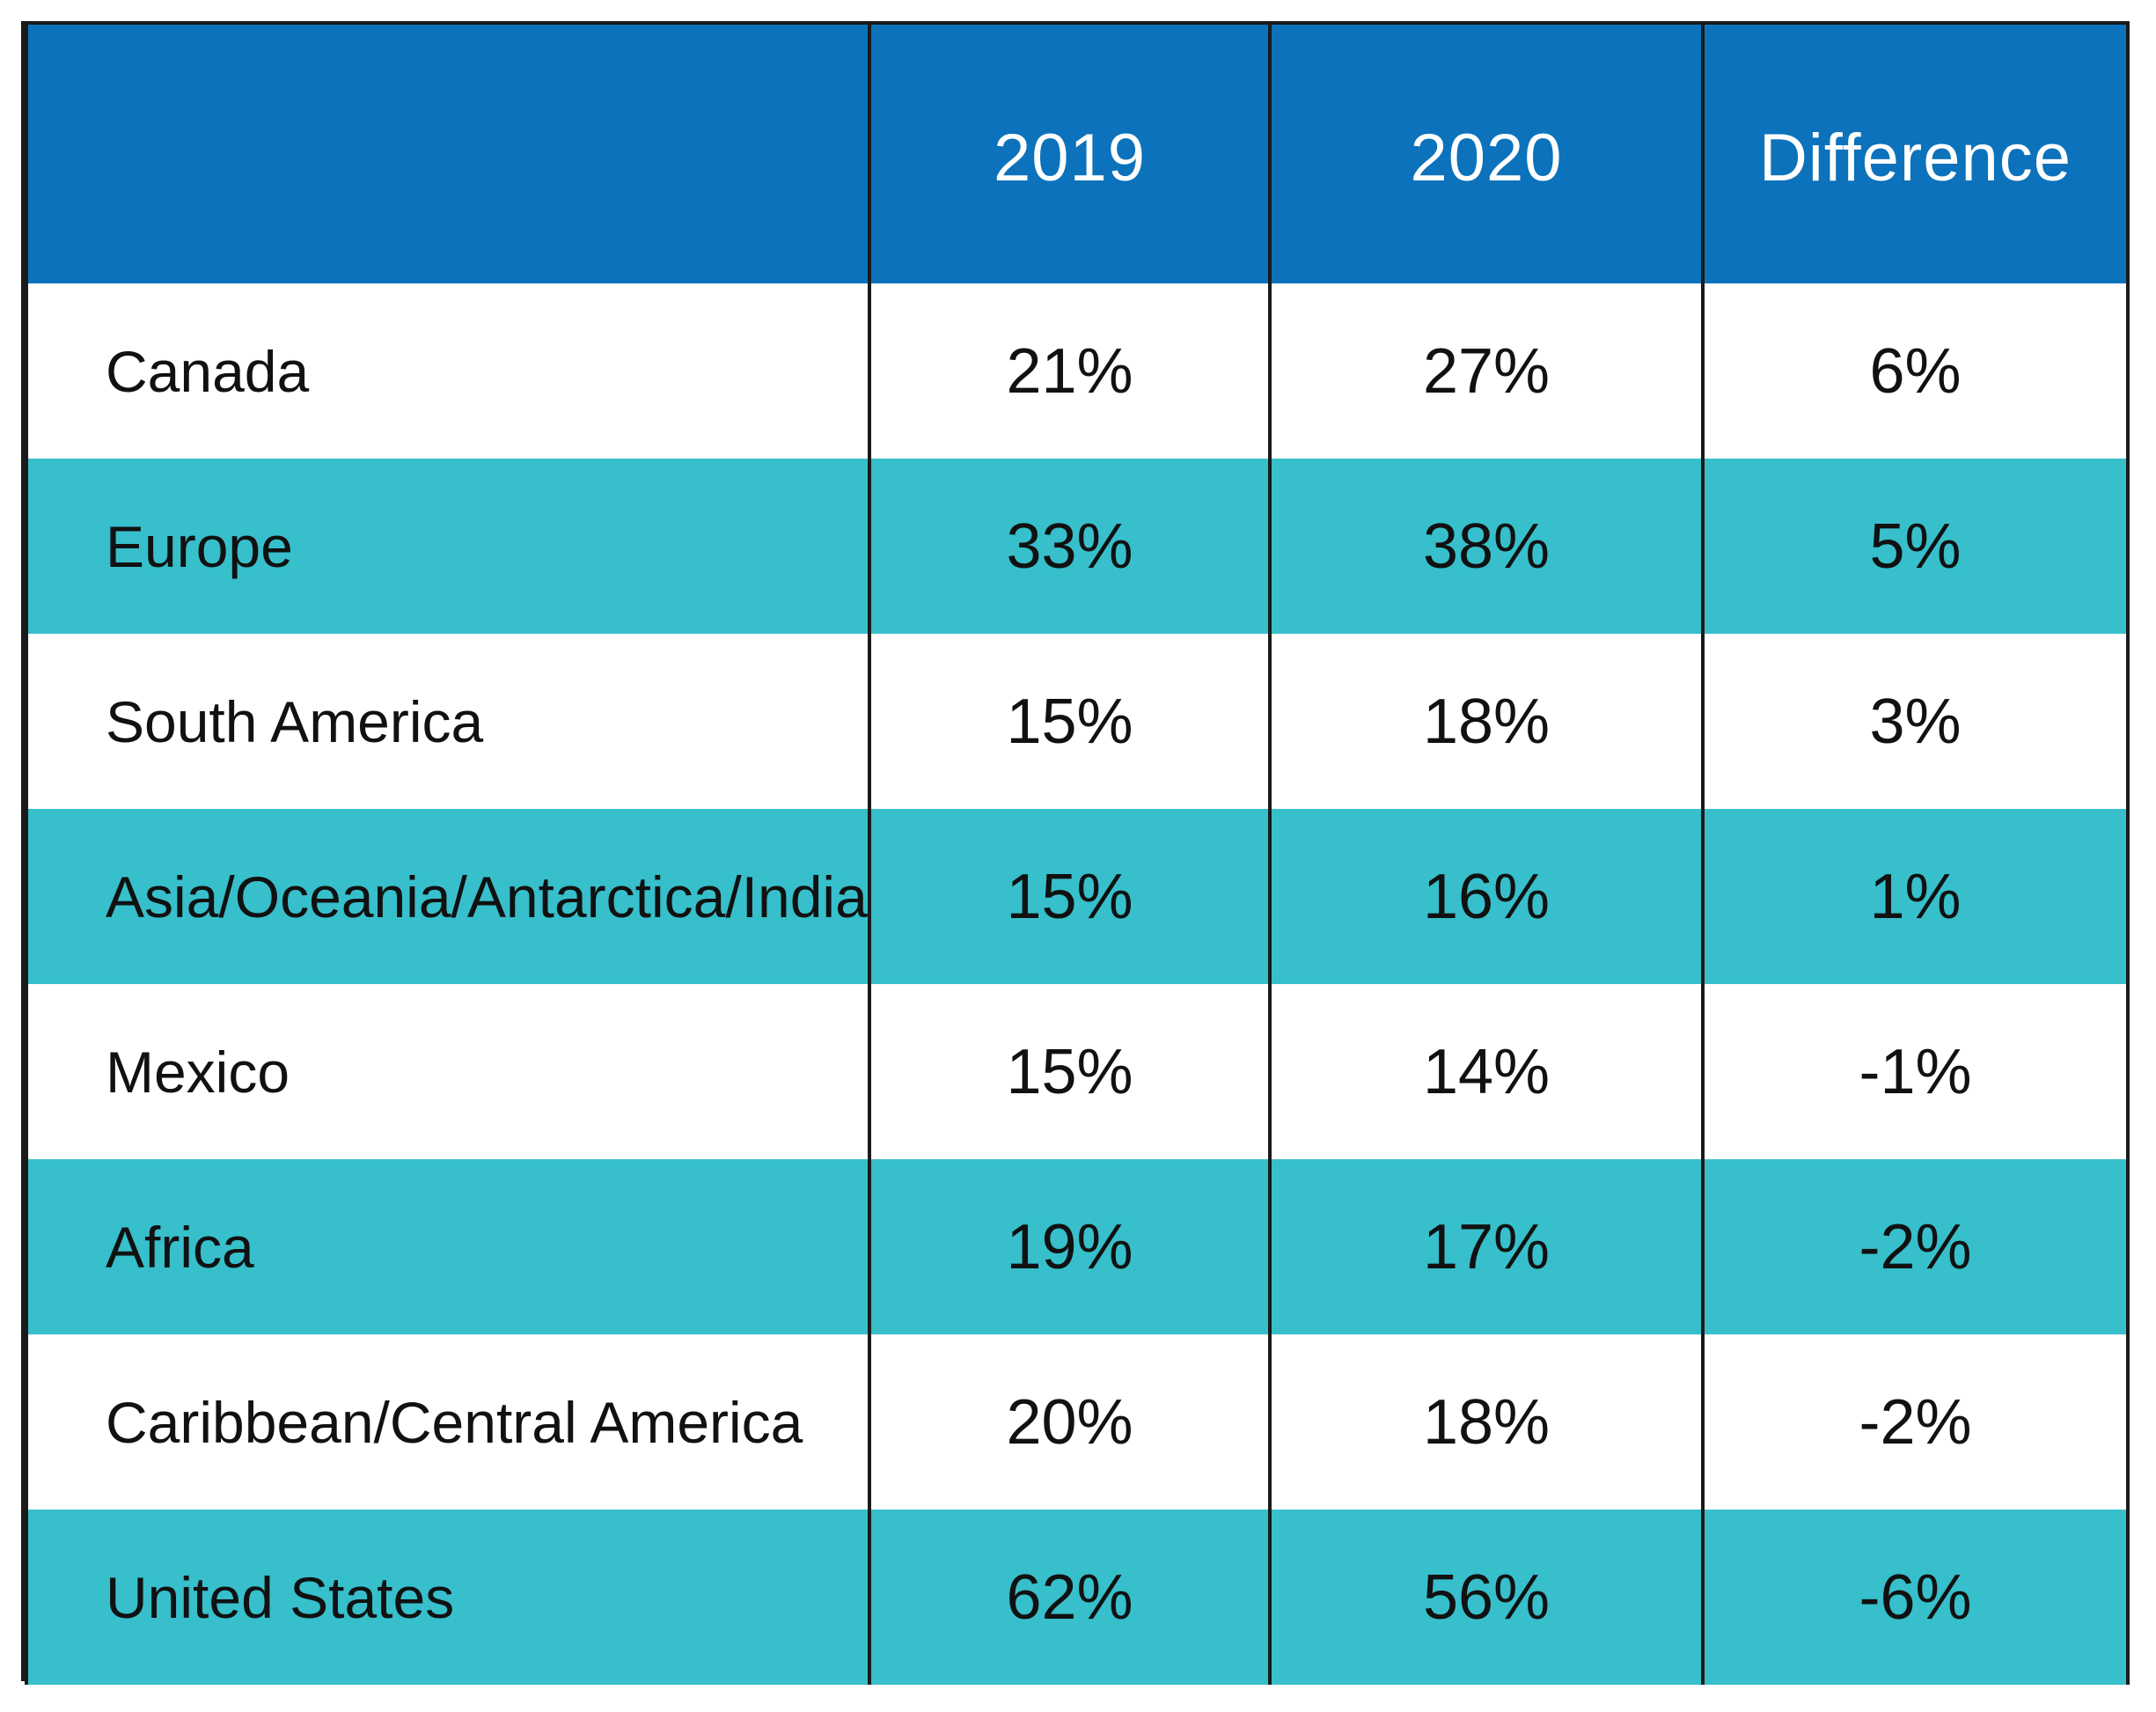 This screenshot has height=1712, width=2156. I want to click on header-row: 2019 2020 Difference, so click(1077, 154).